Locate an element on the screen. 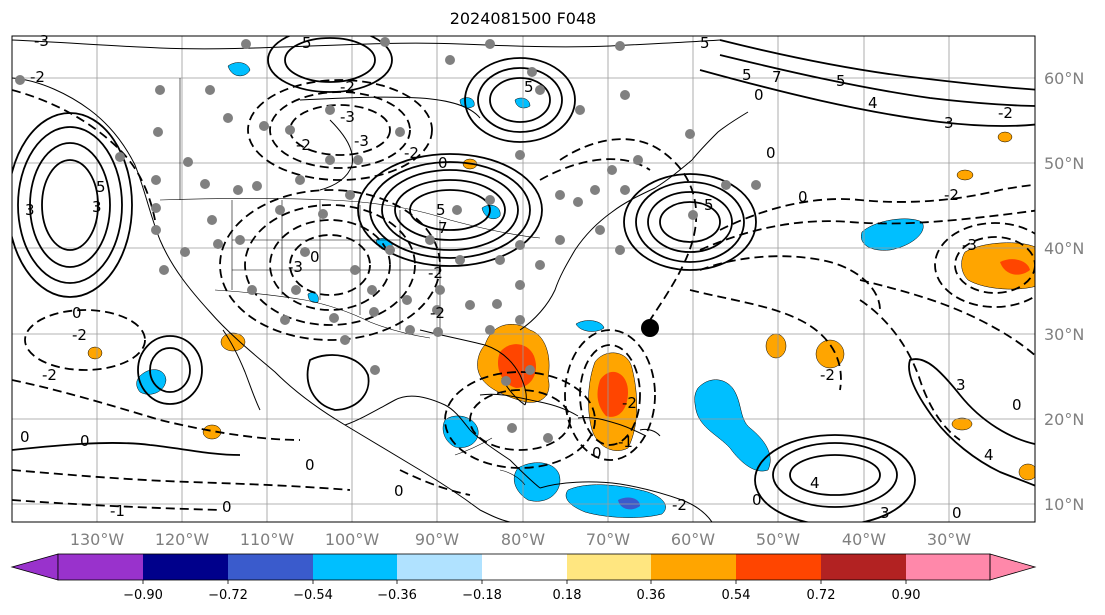 The image size is (1105, 615). lat-label: 40°N is located at coordinates (1064, 248).